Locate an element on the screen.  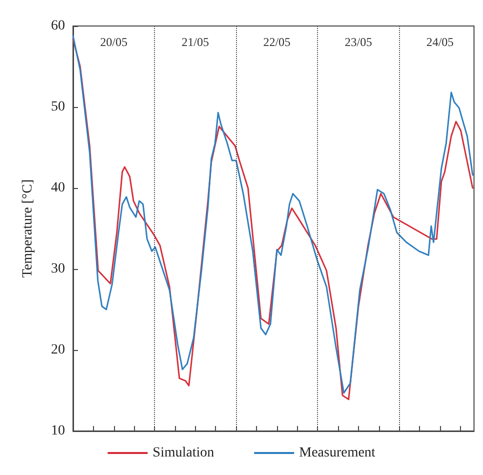
y-tick-label: 30 is located at coordinates (58, 269).